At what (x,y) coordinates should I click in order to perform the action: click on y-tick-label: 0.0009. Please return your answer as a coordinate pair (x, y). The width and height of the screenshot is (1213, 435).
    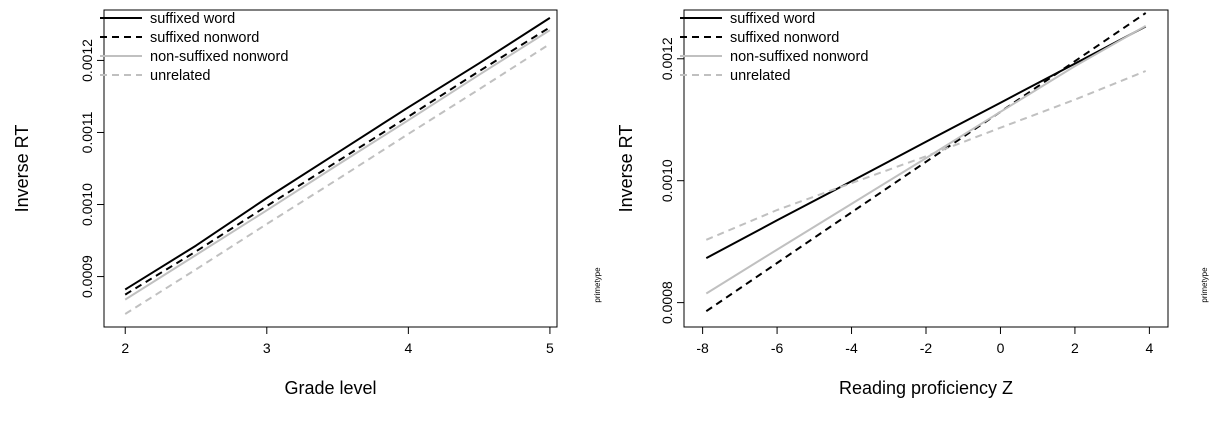
    Looking at the image, I should click on (87, 276).